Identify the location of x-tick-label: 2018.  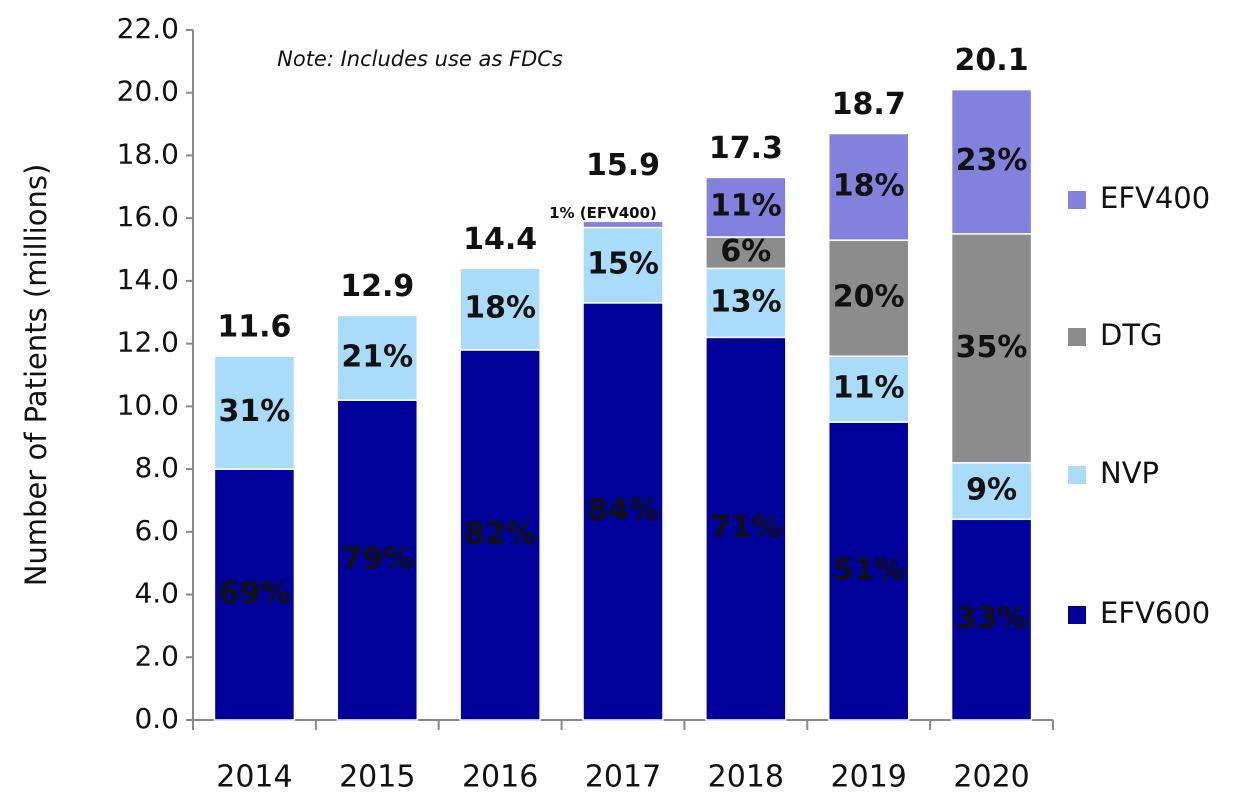
(746, 777).